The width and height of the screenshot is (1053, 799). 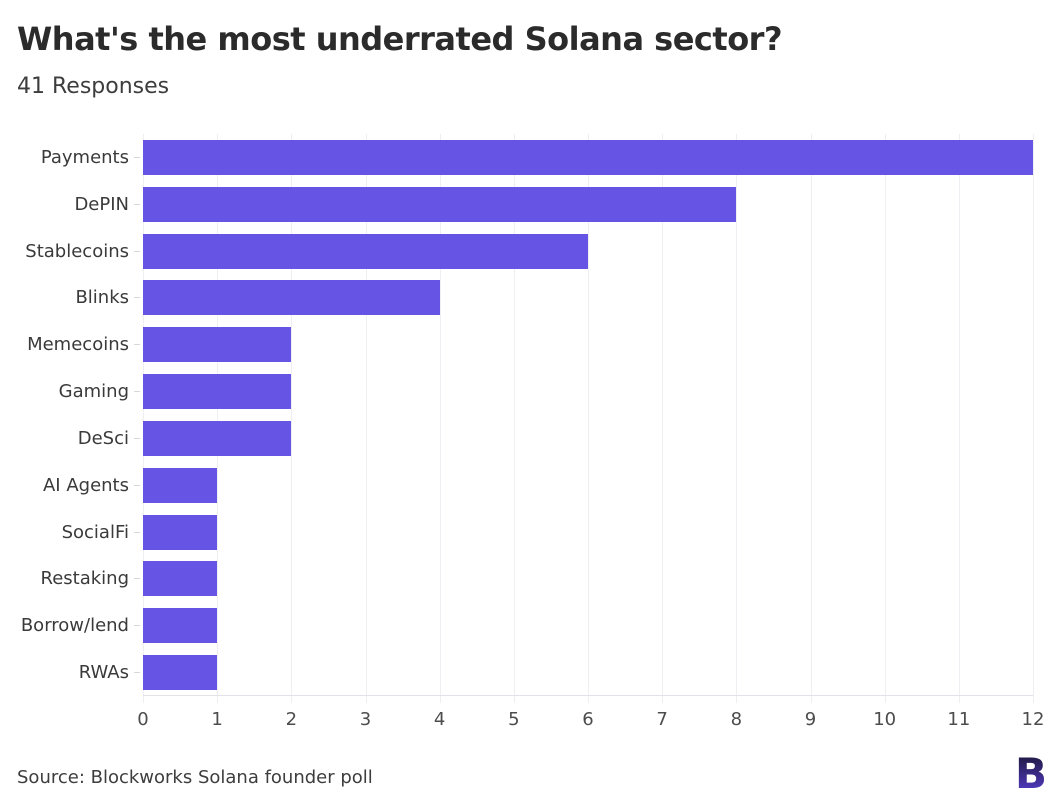 What do you see at coordinates (78, 345) in the screenshot?
I see `category-label: Memecoins` at bounding box center [78, 345].